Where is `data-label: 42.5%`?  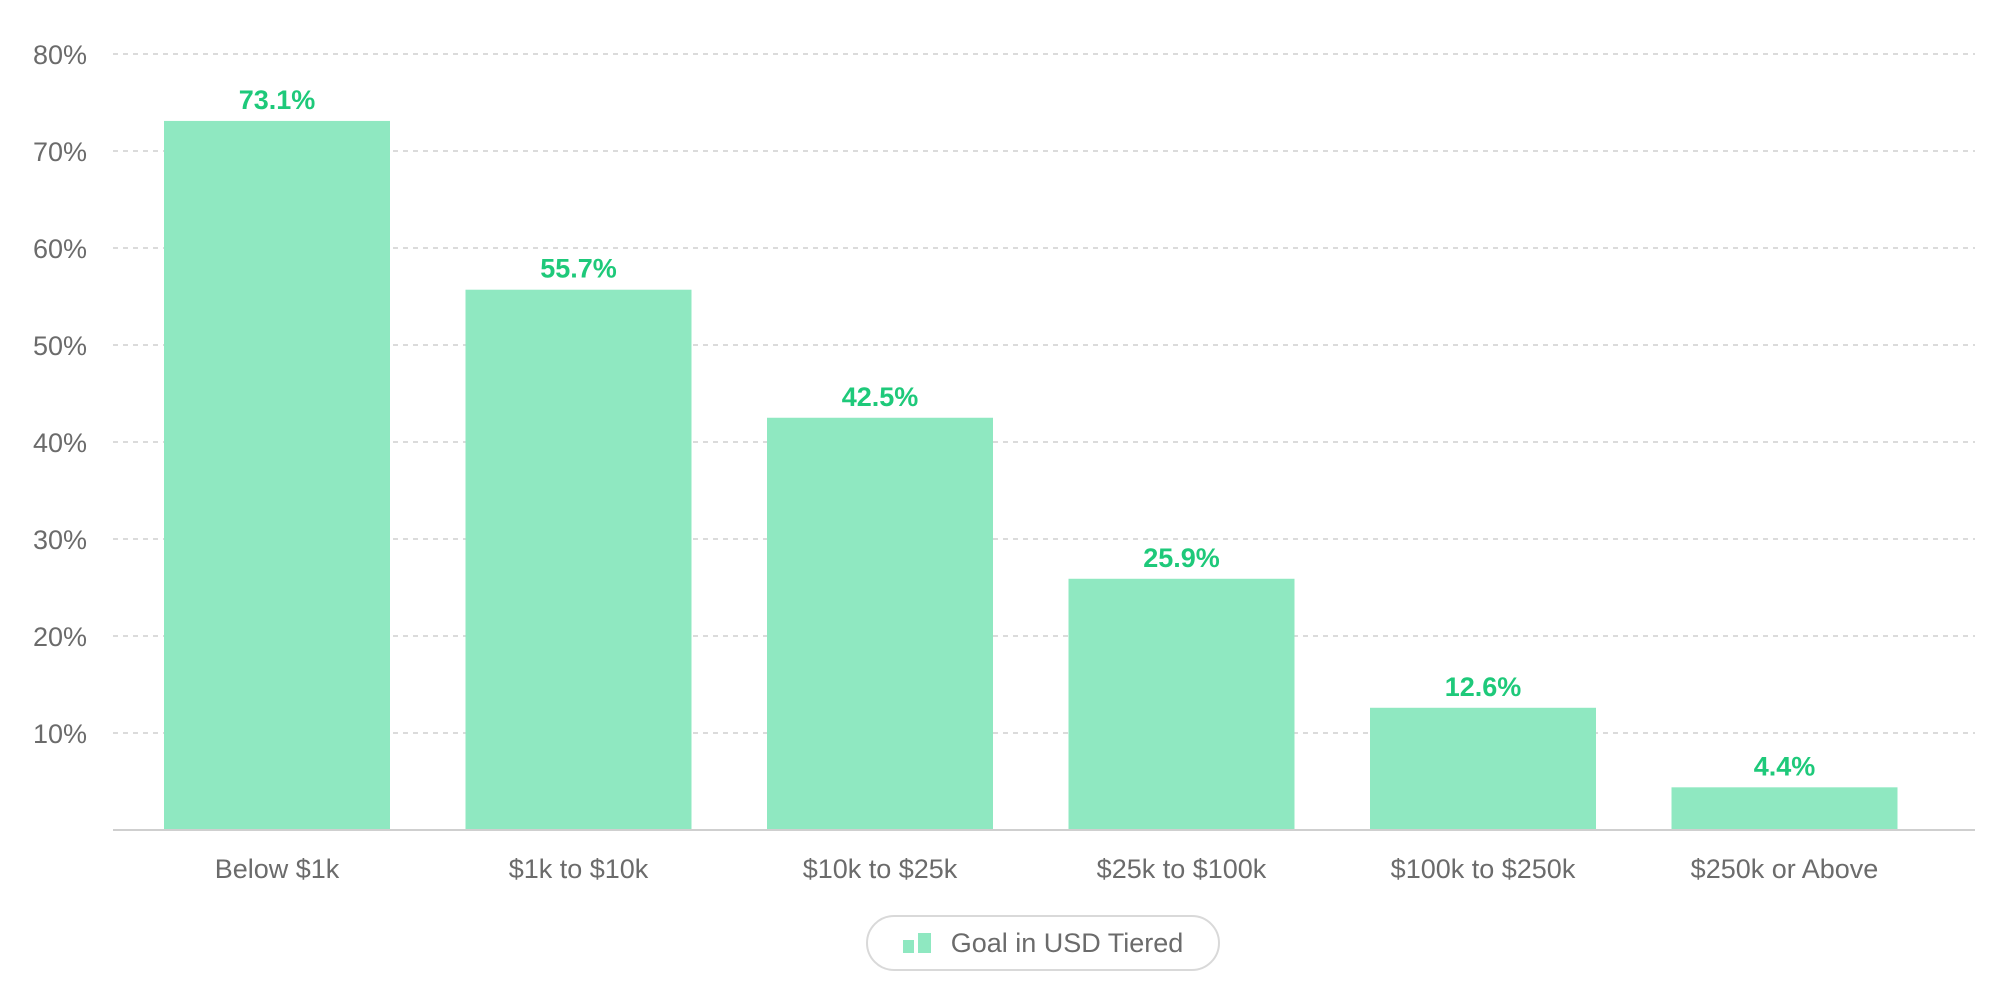 data-label: 42.5% is located at coordinates (880, 397).